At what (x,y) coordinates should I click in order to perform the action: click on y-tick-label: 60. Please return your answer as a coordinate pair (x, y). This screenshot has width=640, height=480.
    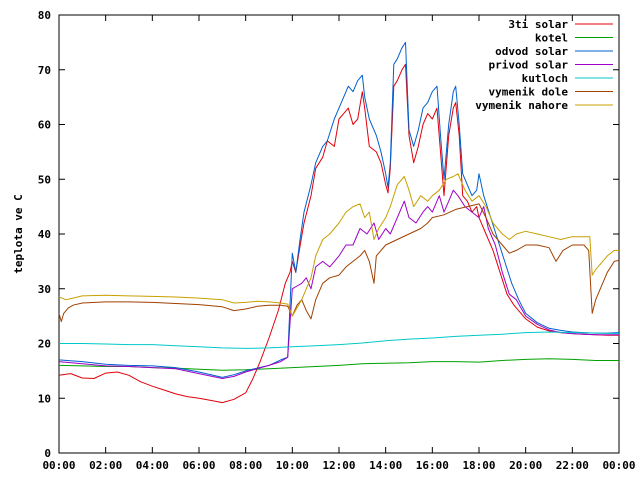
    Looking at the image, I should click on (44, 125).